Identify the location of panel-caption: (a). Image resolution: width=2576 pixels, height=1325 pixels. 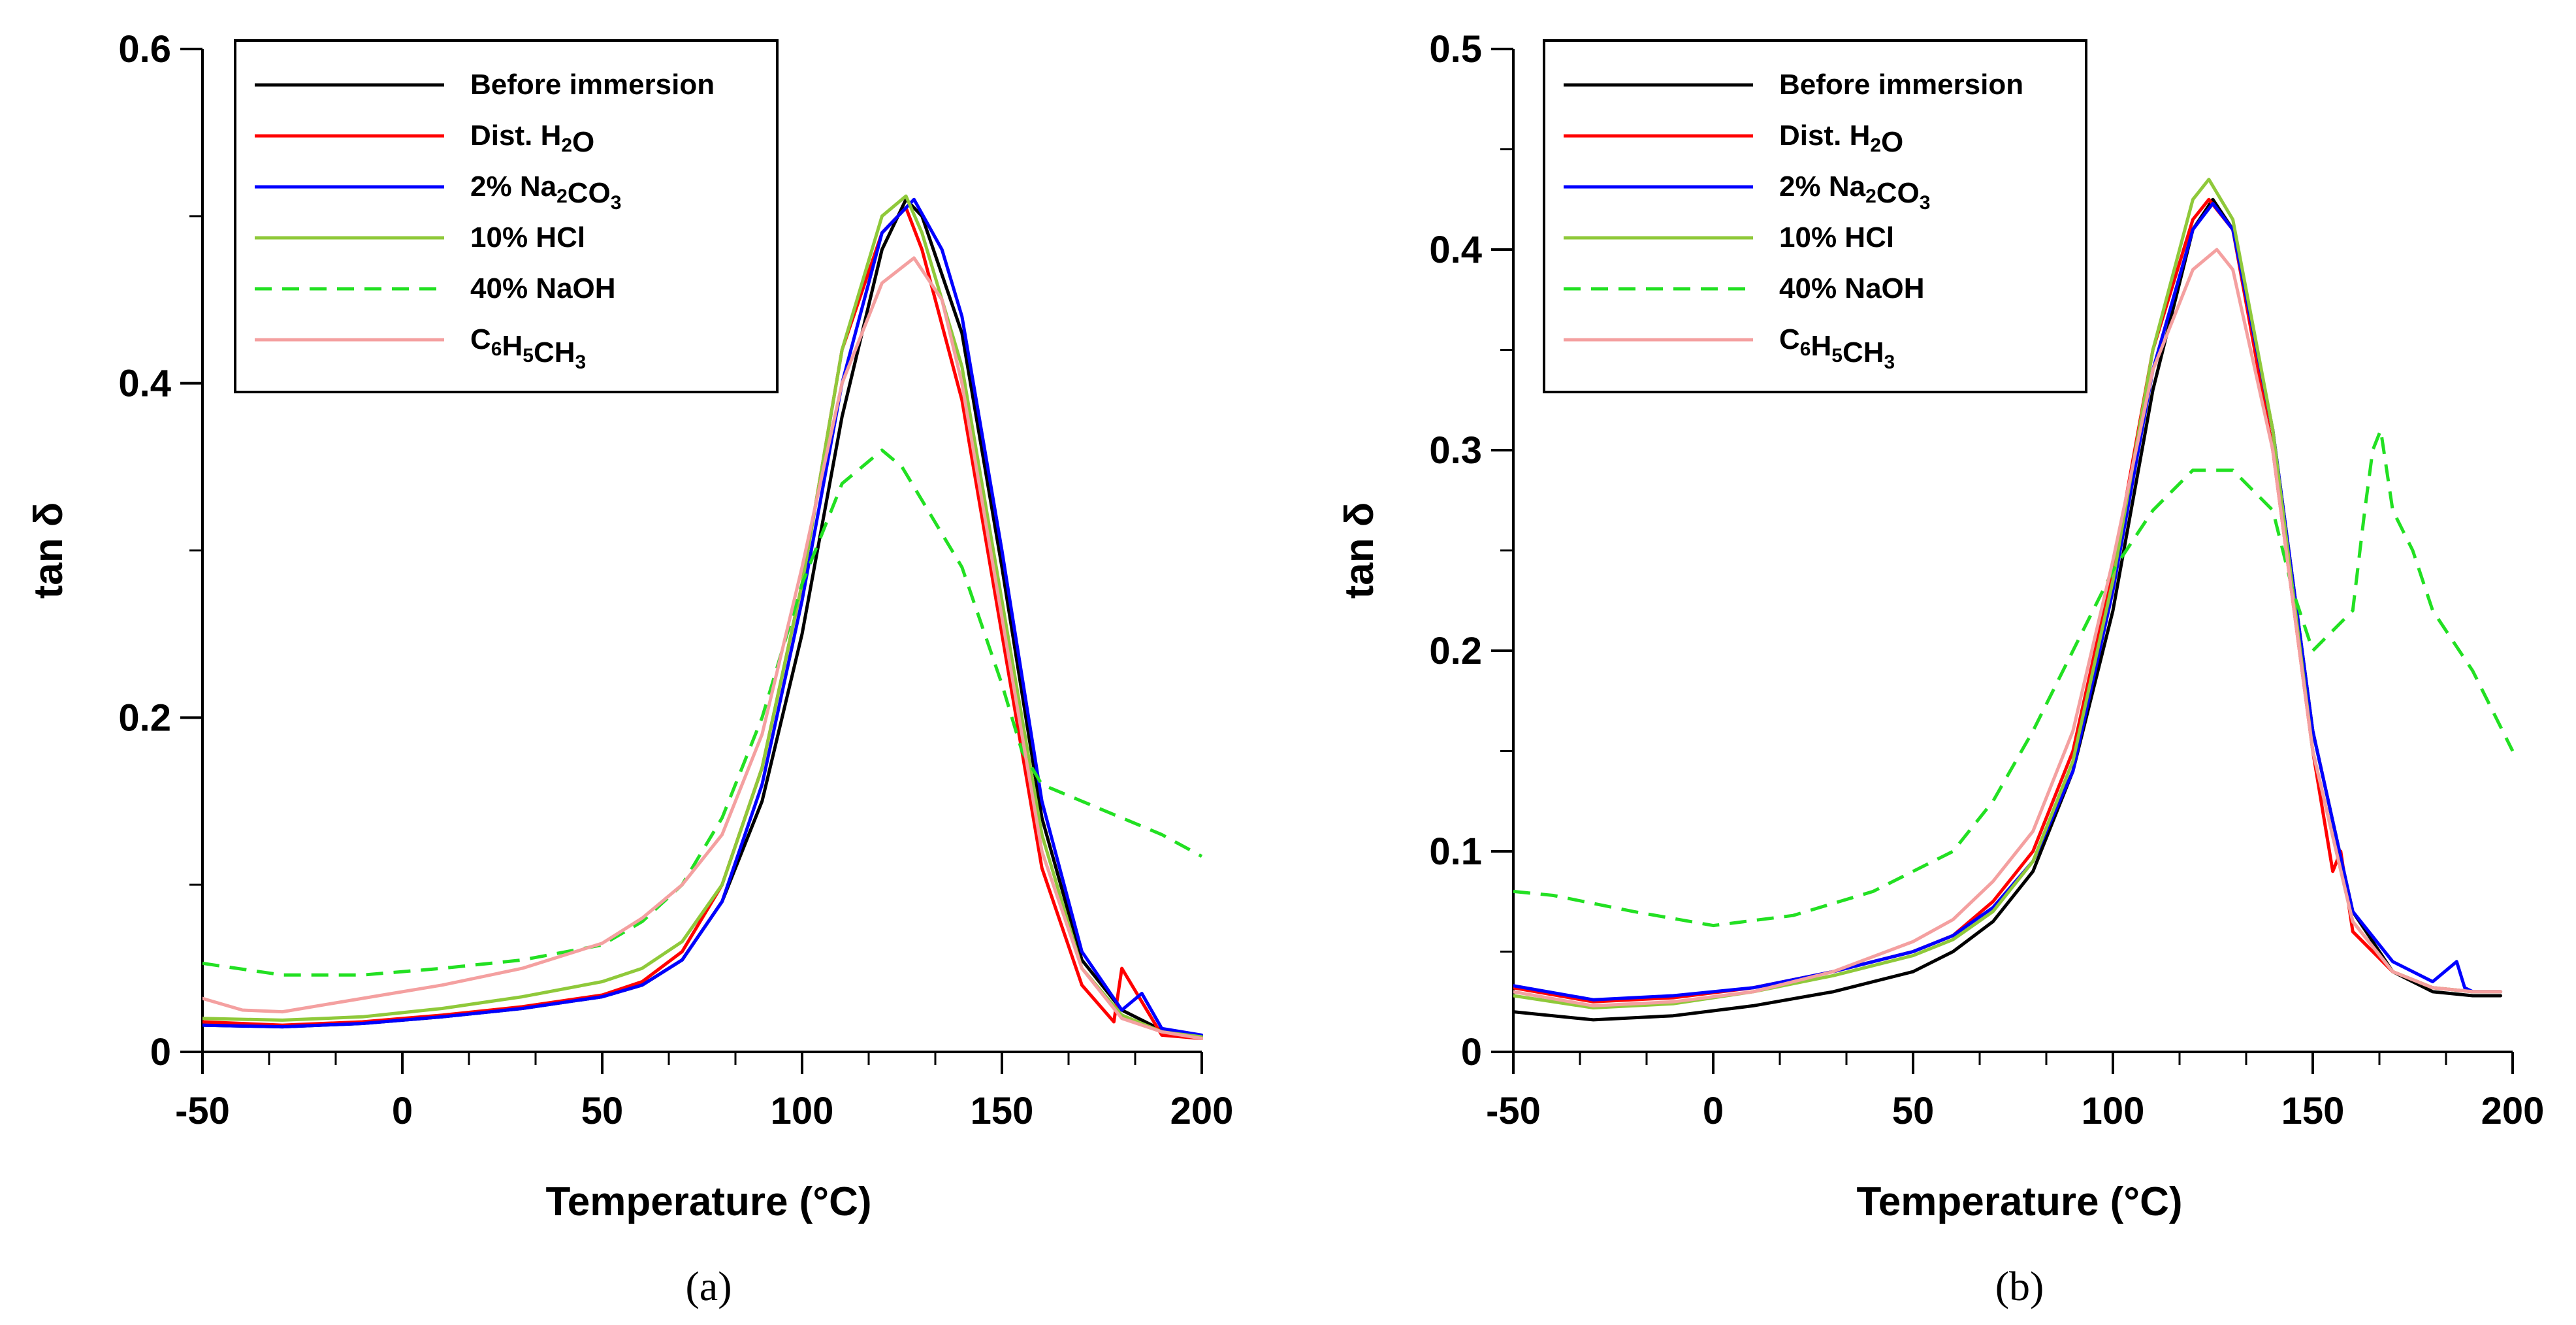
(708, 1286).